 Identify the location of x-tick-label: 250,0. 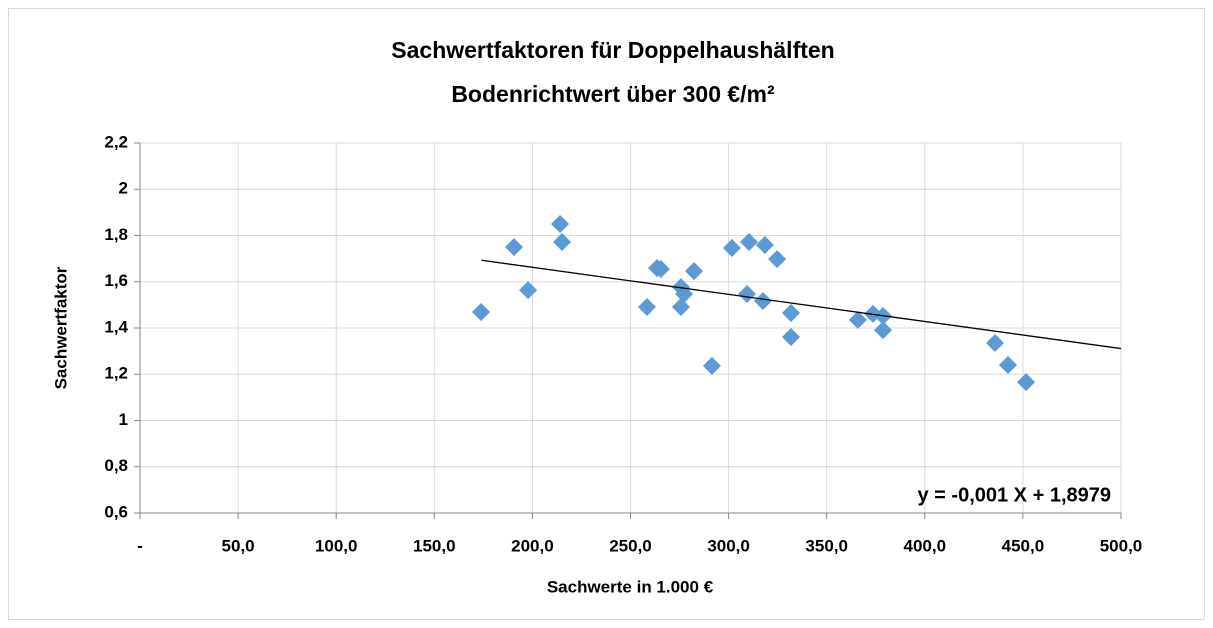
(630, 545).